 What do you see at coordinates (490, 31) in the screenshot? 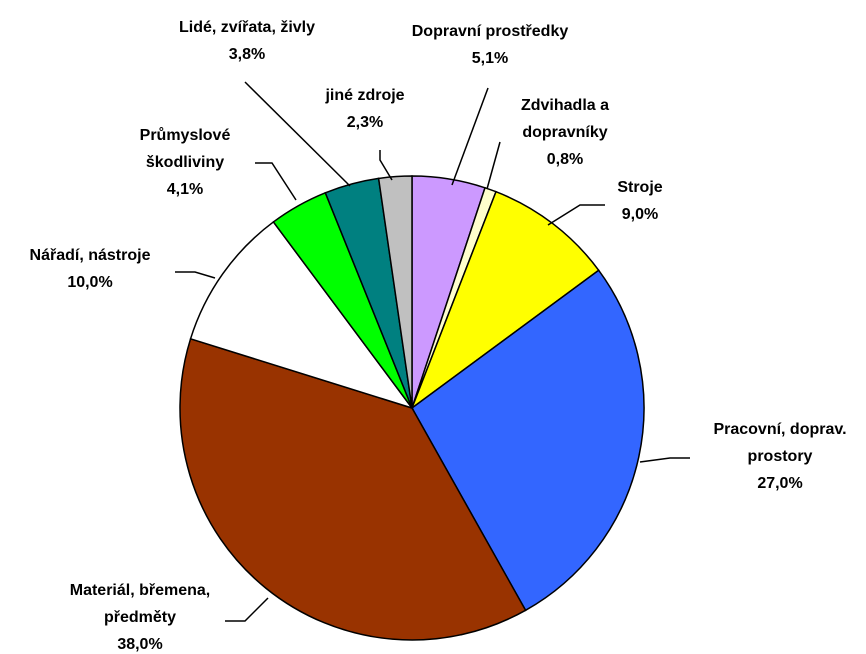
I see `slice-label: Dopravní prostředky` at bounding box center [490, 31].